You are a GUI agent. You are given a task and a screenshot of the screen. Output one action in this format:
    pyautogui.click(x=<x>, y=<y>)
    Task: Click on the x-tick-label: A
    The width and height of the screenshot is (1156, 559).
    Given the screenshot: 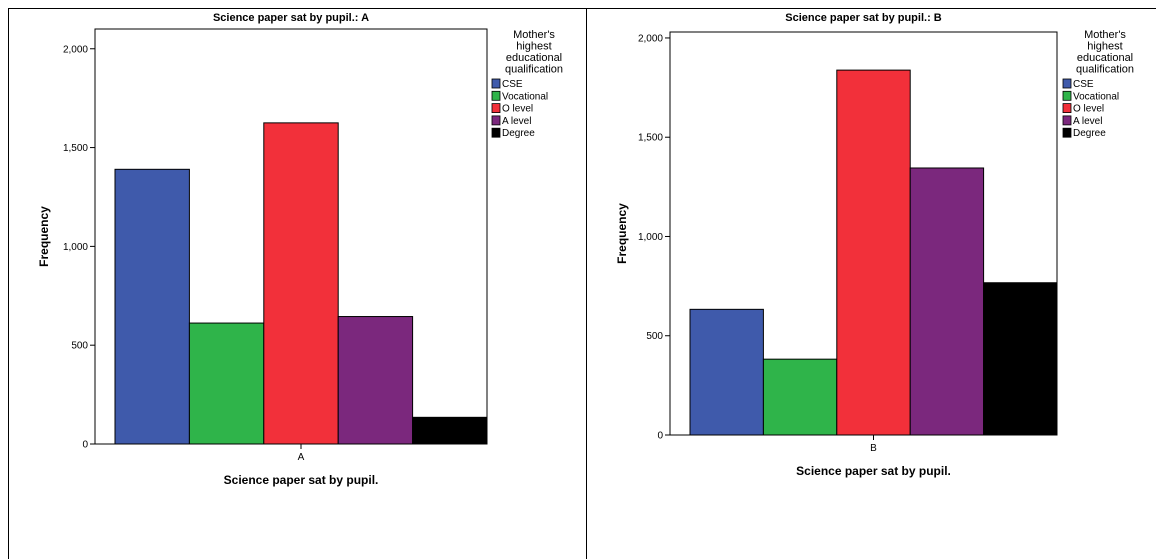 What is the action you would take?
    pyautogui.click(x=301, y=457)
    